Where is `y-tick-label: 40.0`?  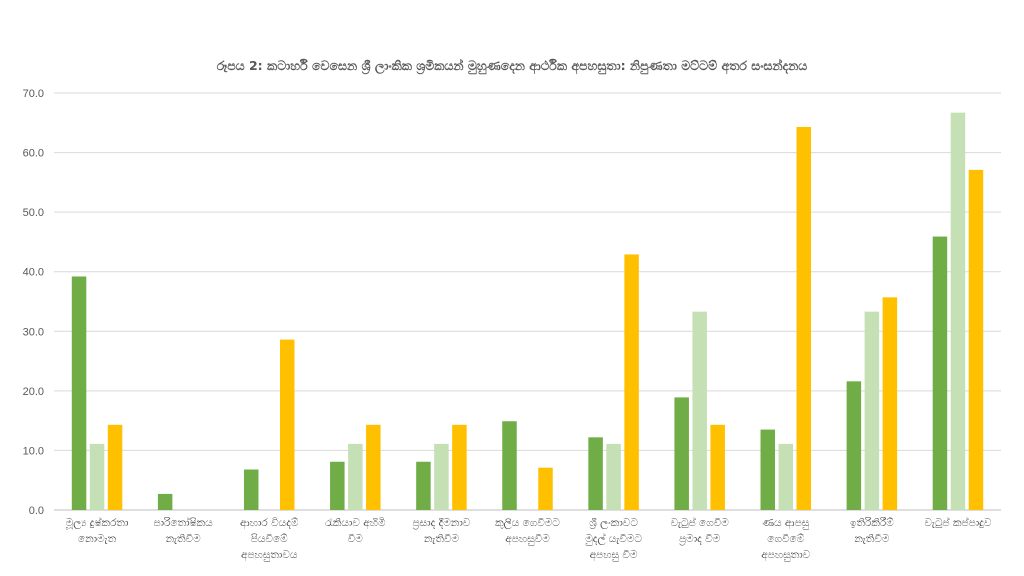
y-tick-label: 40.0 is located at coordinates (33, 273).